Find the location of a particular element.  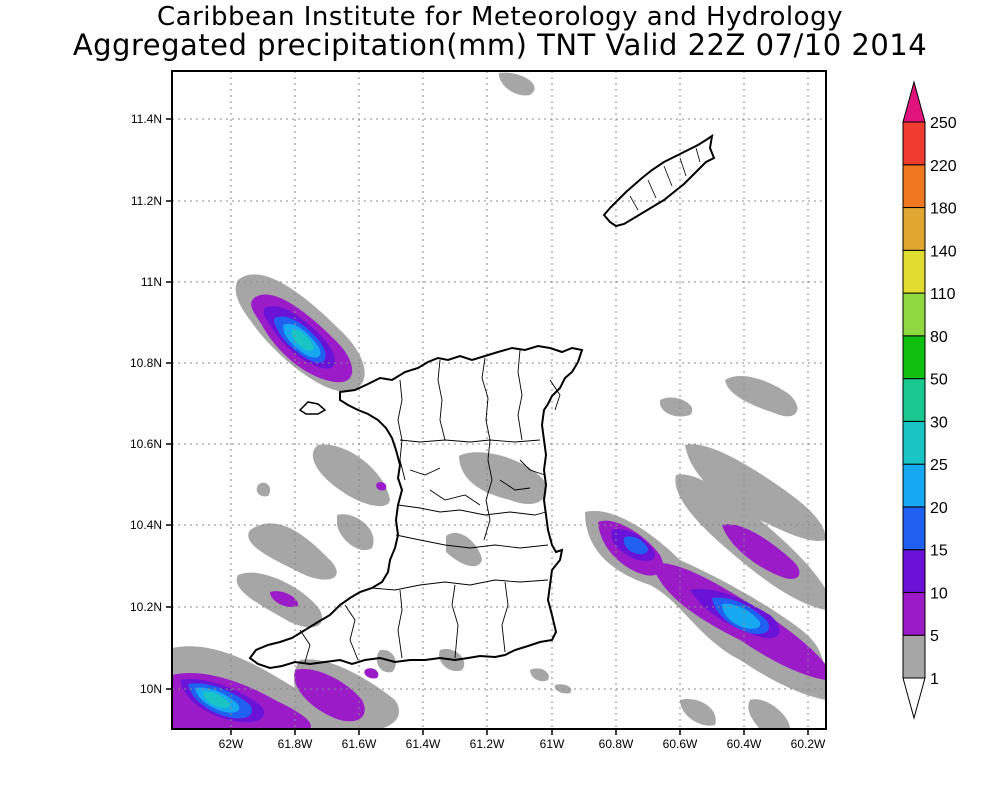

colorbar-label: 1 is located at coordinates (934, 679).